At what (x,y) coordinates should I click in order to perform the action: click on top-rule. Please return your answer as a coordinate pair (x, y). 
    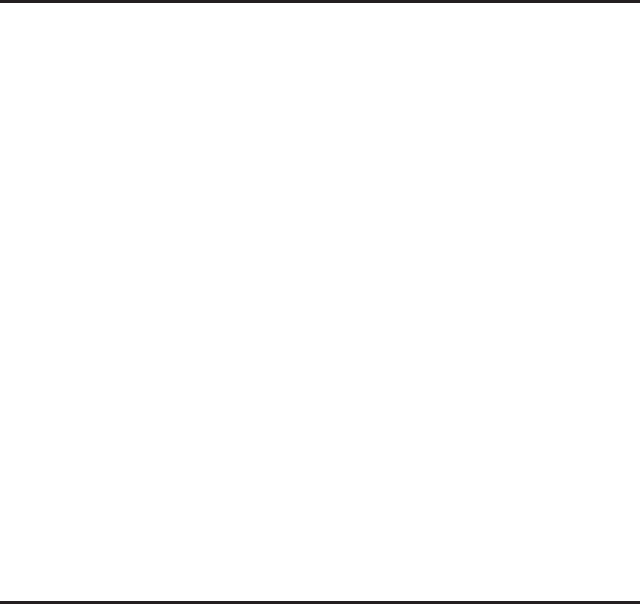
    Looking at the image, I should click on (320, 1).